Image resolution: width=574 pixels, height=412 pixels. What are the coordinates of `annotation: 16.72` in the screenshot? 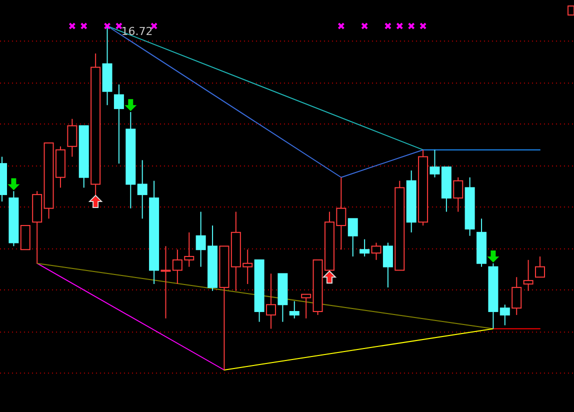 It's located at (137, 31).